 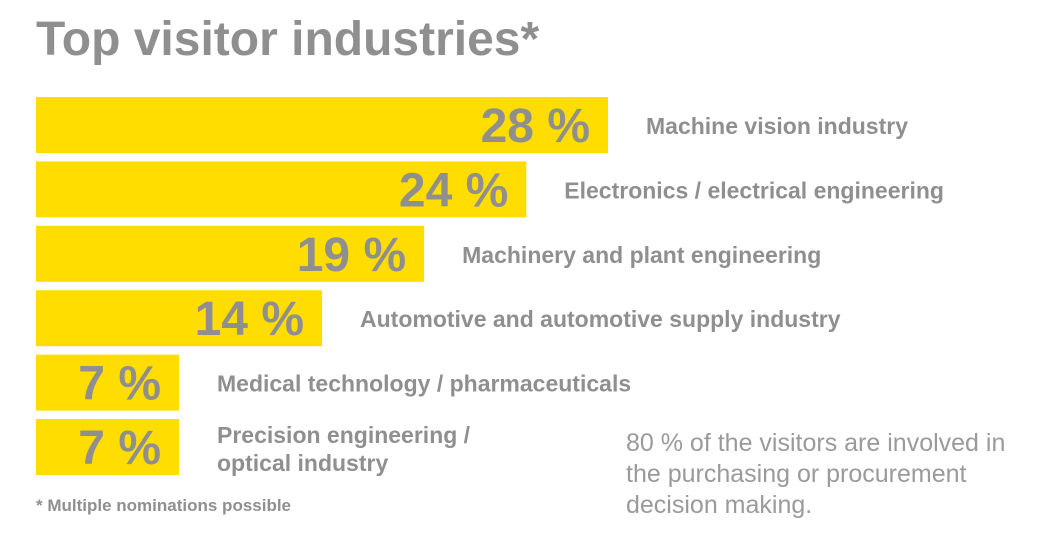 I want to click on category-label-1: Electronics / electrical engineering, so click(x=754, y=190).